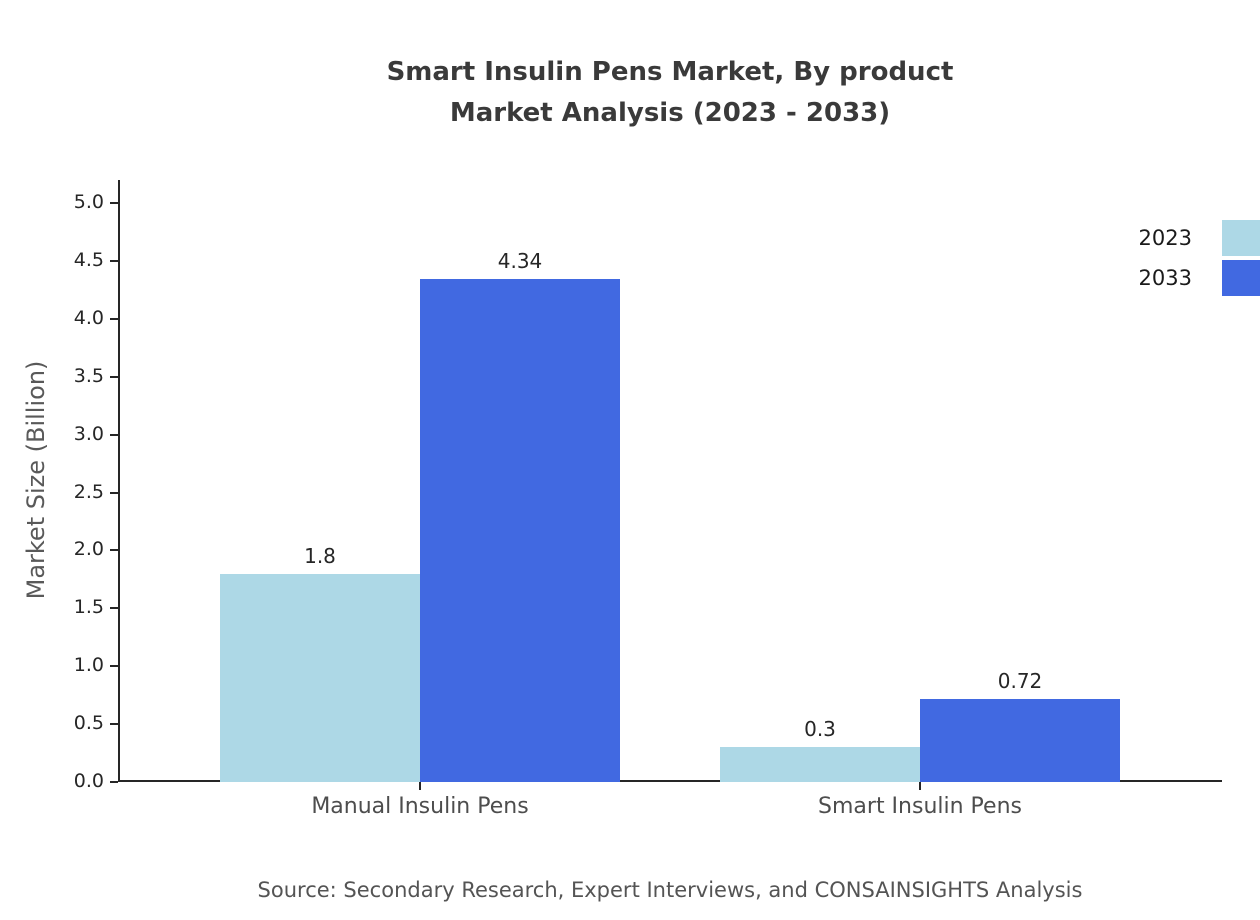 Image resolution: width=1260 pixels, height=920 pixels. What do you see at coordinates (88, 433) in the screenshot?
I see `y-tick-label: 3.0` at bounding box center [88, 433].